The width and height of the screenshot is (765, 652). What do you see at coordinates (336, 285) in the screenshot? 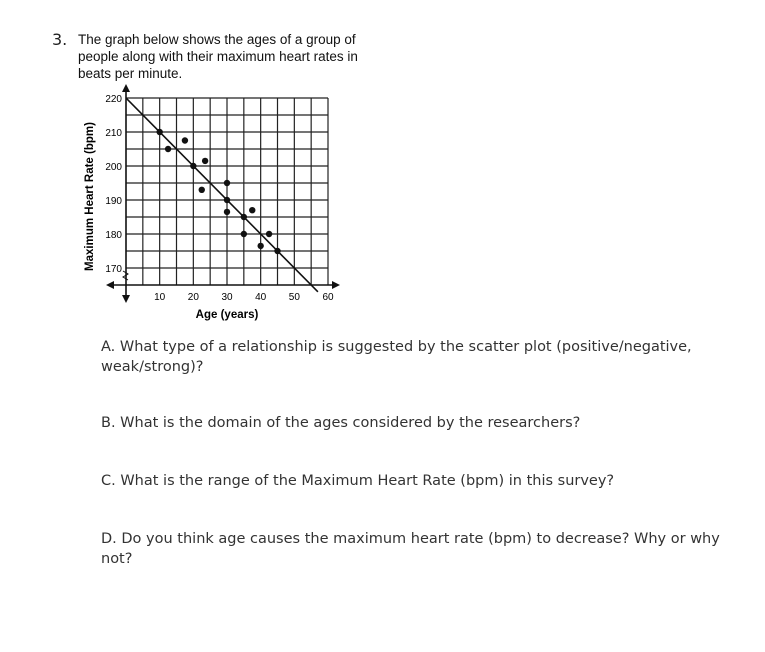
I see `arrow-right-icon` at bounding box center [336, 285].